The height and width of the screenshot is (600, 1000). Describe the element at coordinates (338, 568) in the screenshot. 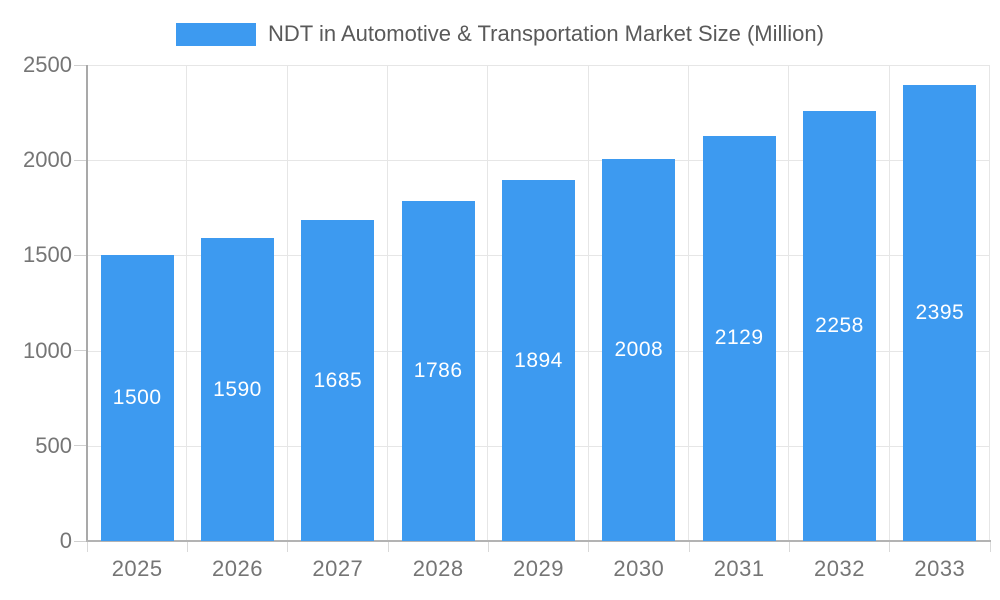

I see `x-axis-label: 2027` at that location.